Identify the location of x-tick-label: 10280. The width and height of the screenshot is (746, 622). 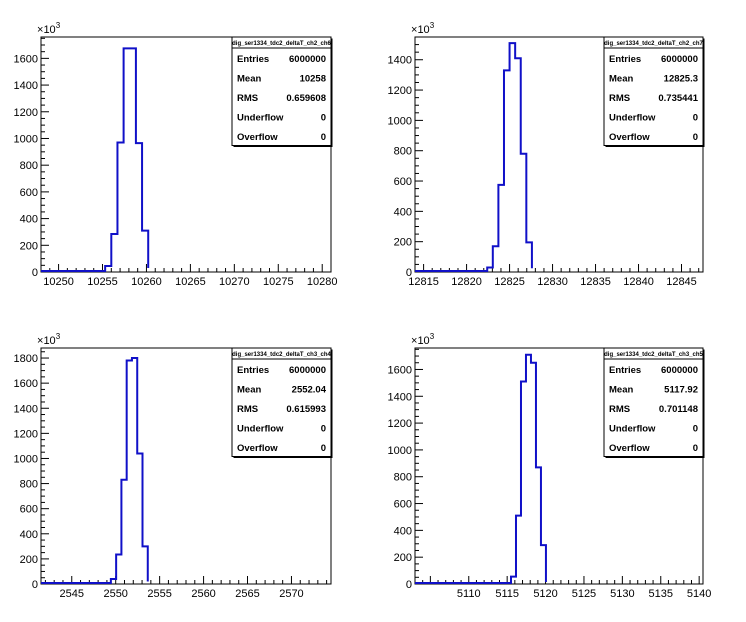
(322, 282).